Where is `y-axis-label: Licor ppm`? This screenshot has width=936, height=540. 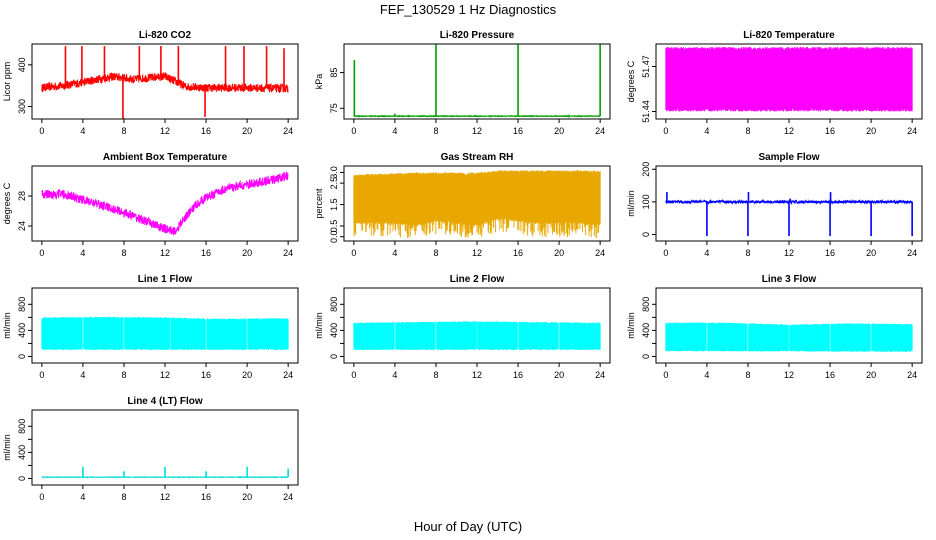
y-axis-label: Licor ppm is located at coordinates (7, 82).